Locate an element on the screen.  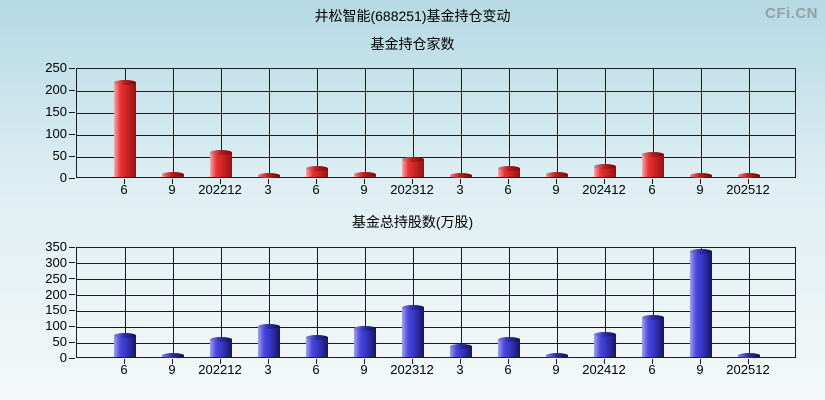
x-axis-tick-label: 202412 is located at coordinates (604, 369).